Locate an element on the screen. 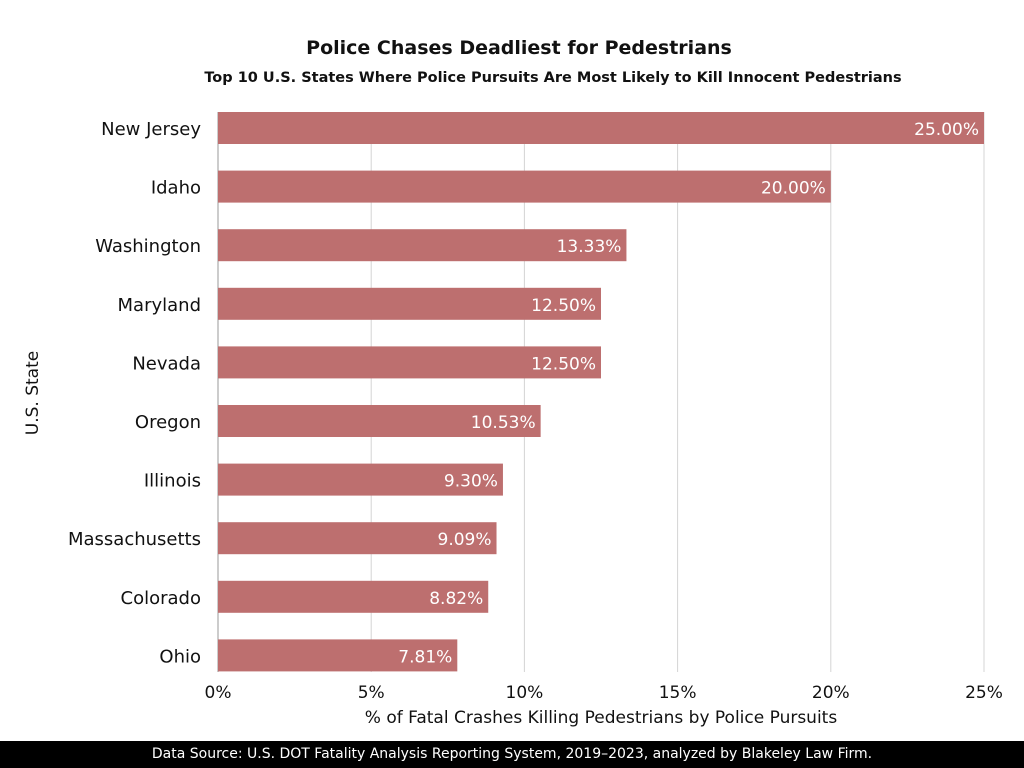 The height and width of the screenshot is (768, 1024). bar-massachusetts is located at coordinates (357, 538).